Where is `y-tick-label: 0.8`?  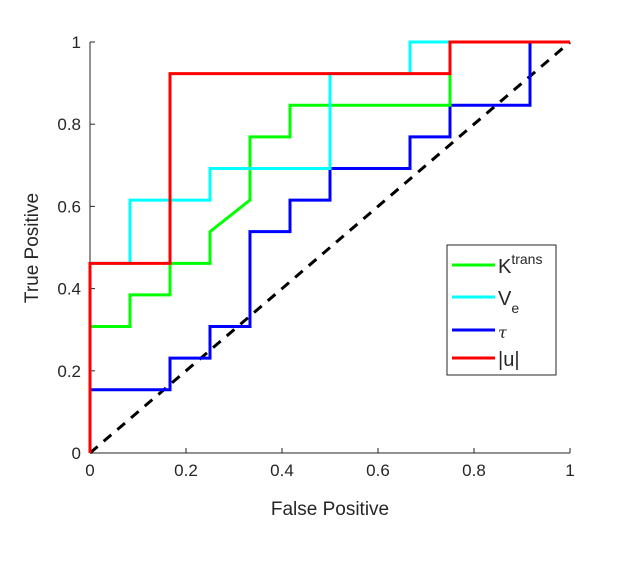 y-tick-label: 0.8 is located at coordinates (69, 124).